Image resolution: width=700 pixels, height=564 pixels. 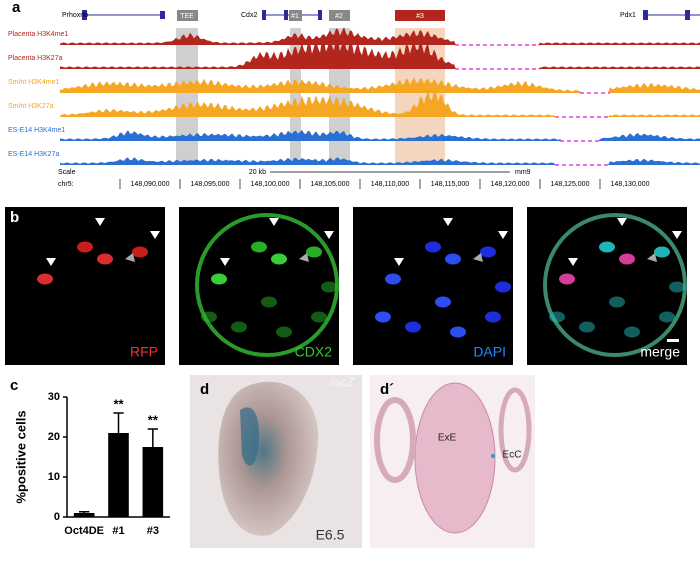 I want to click on panel-letter: d´, so click(x=387, y=389).